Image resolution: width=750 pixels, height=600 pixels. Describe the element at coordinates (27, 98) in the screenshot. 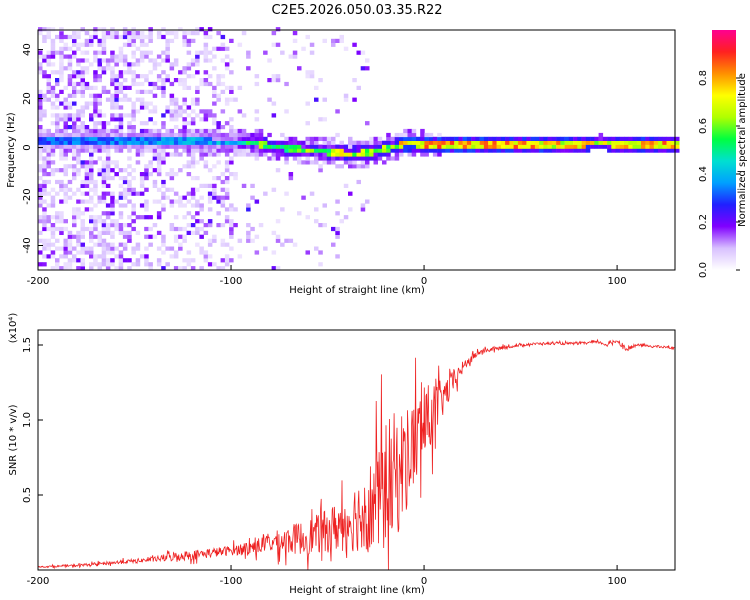

I see `spectrogram-y-tick-label: 20` at that location.